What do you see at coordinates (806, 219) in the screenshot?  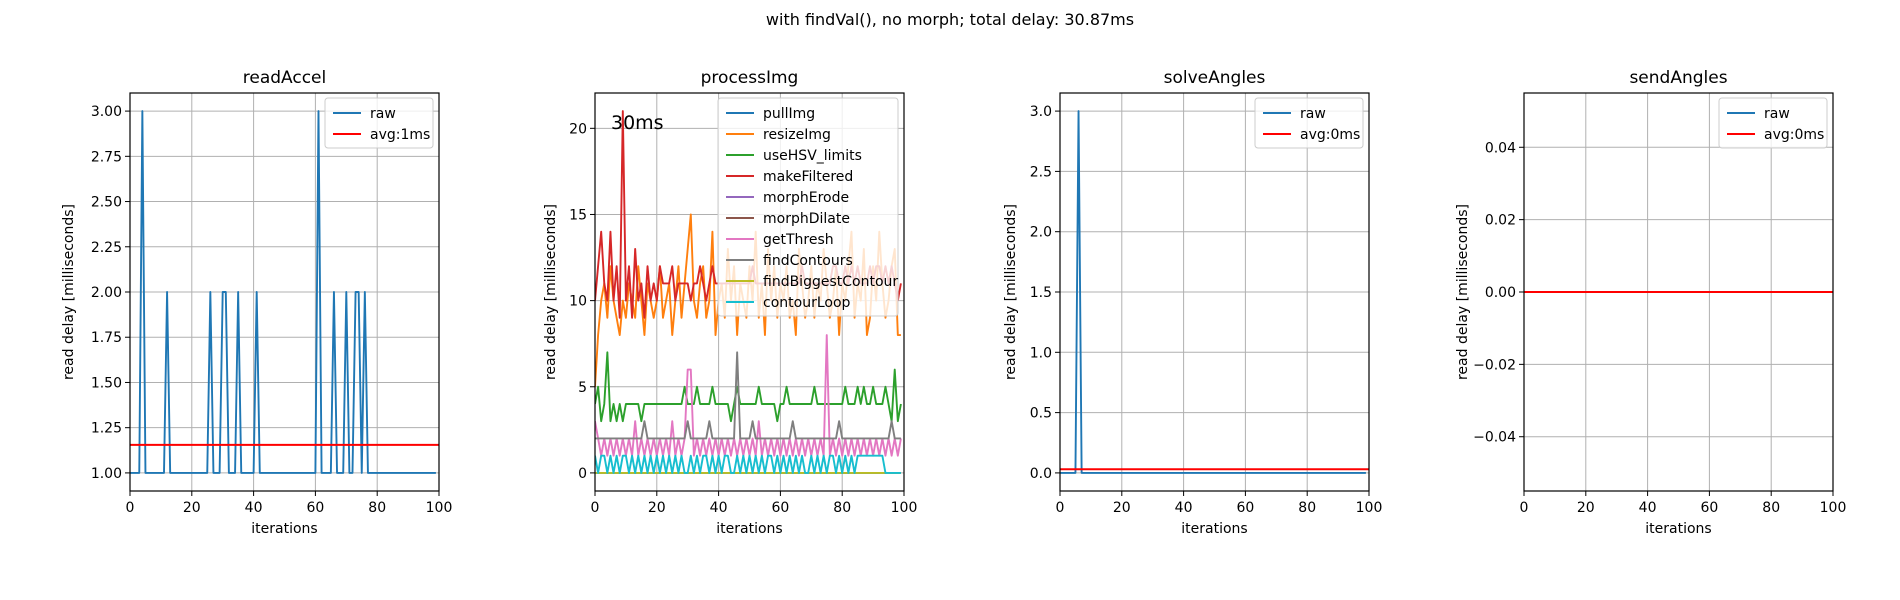 I see `legend-entry-morphDilate: morphDilate` at bounding box center [806, 219].